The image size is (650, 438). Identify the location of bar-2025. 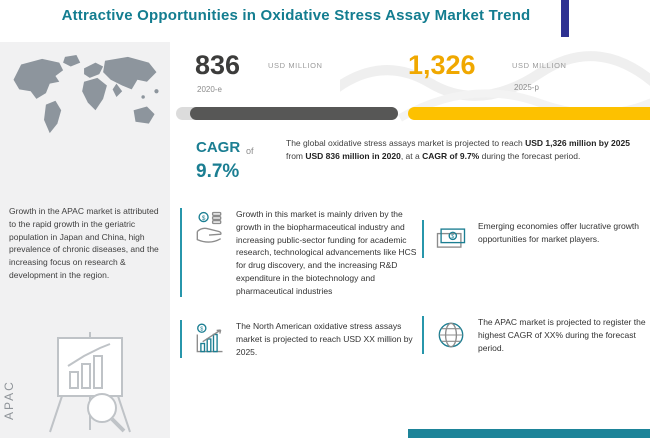
(529, 113).